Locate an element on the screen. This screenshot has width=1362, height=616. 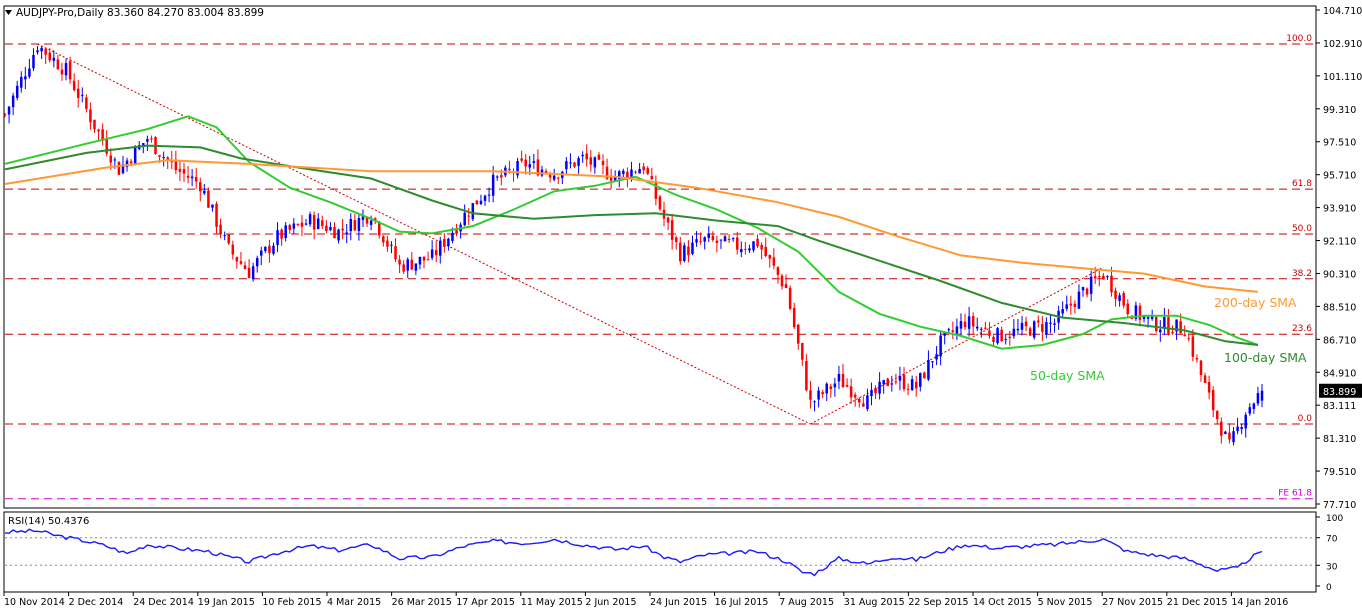
y-tick-label: 79.510 is located at coordinates (1339, 472).